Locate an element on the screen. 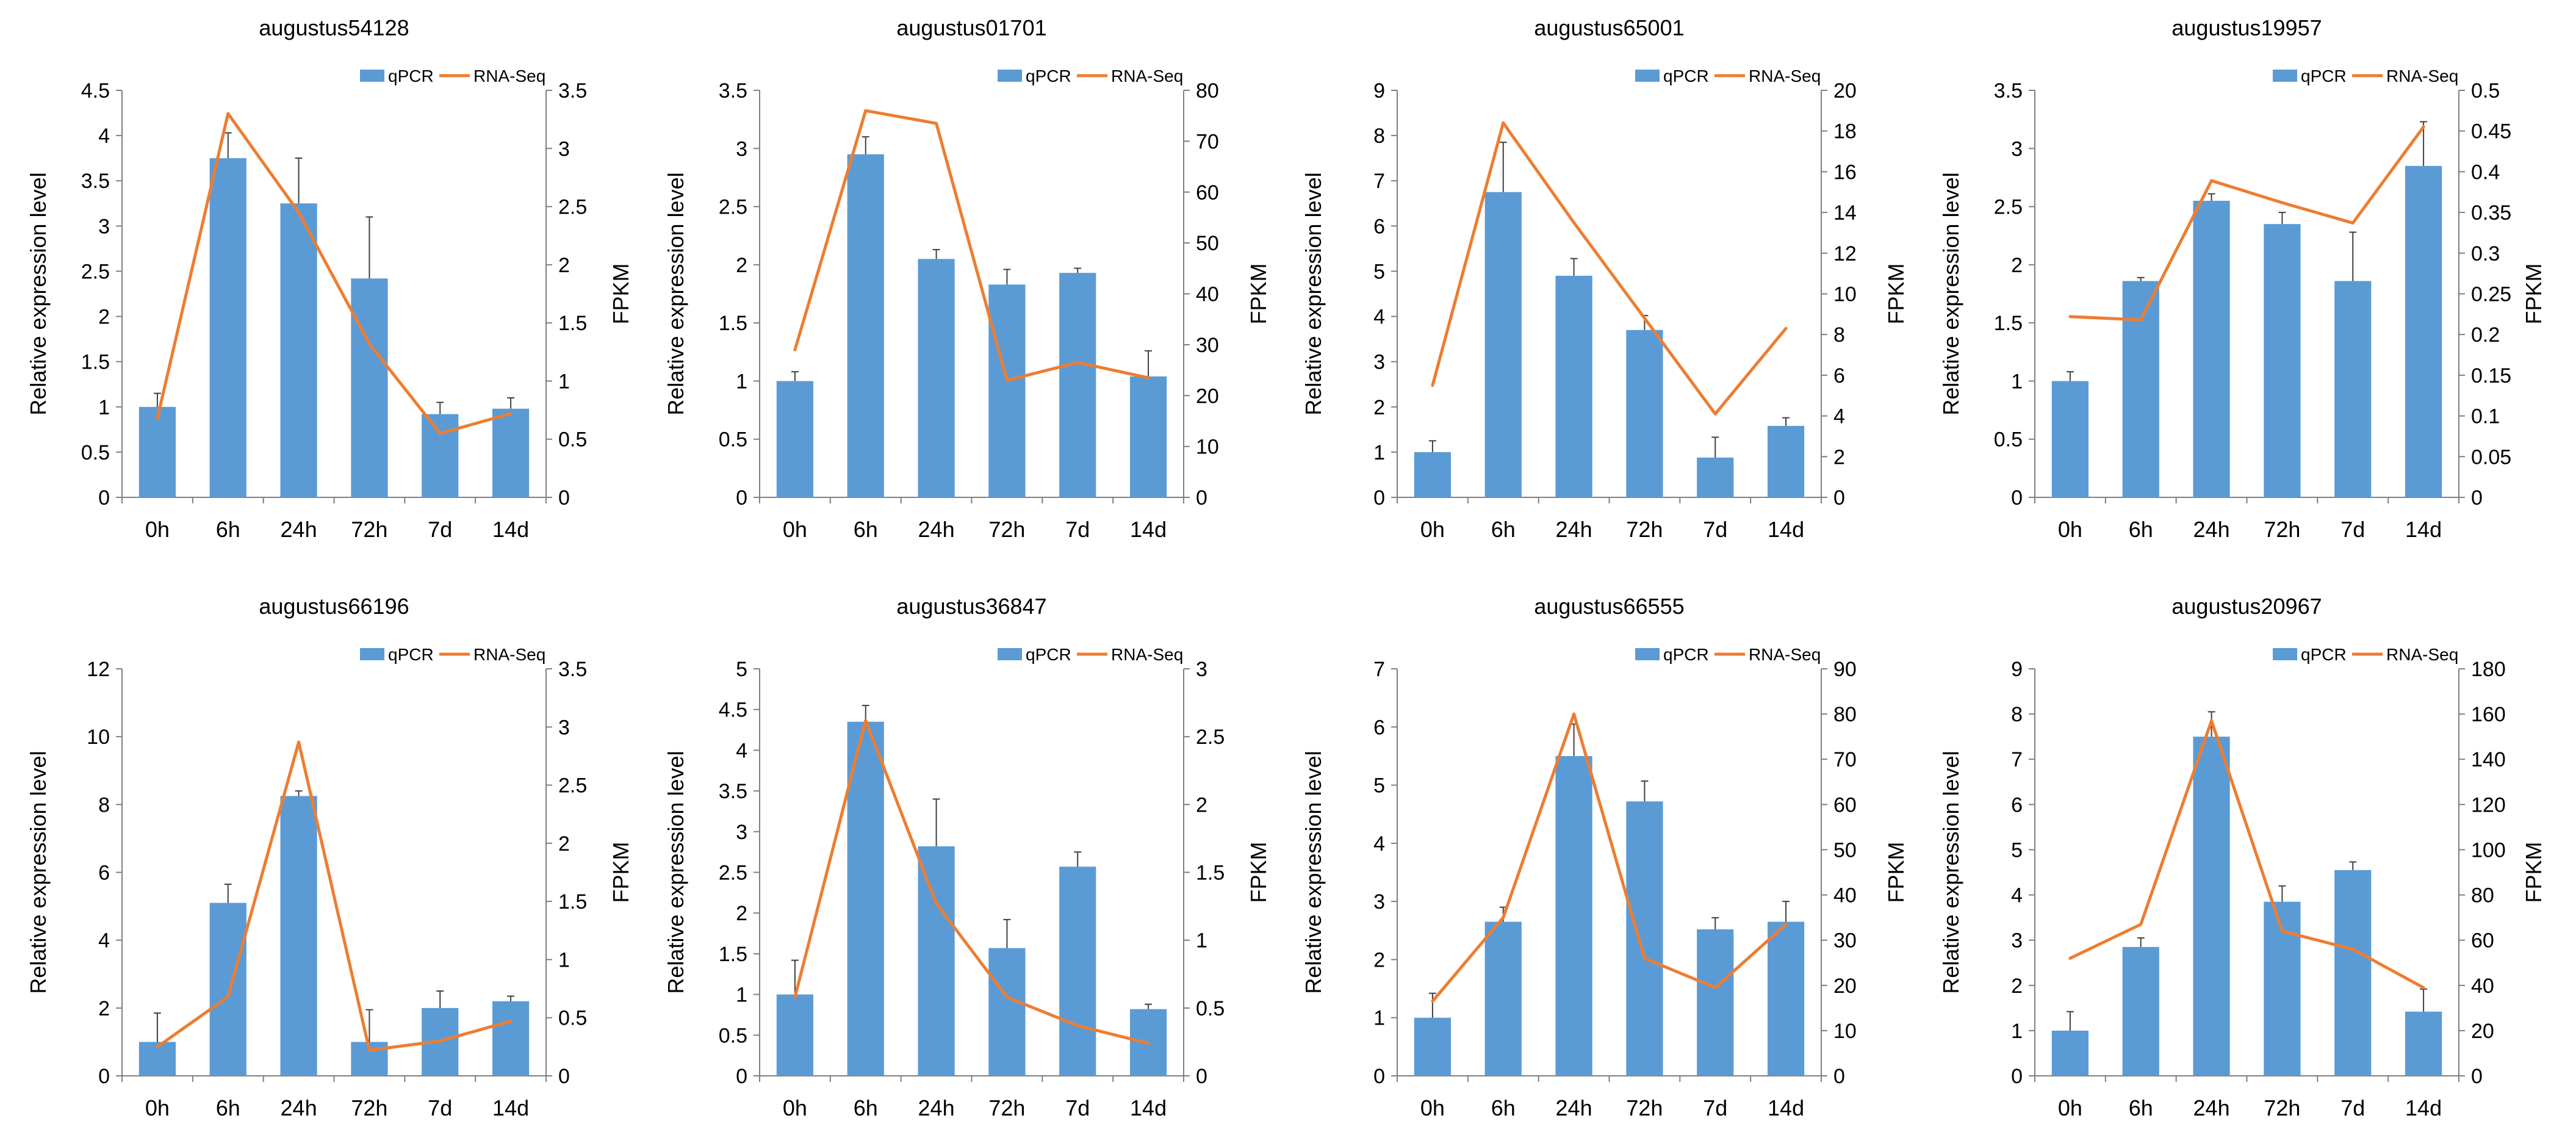 Image resolution: width=2576 pixels, height=1132 pixels. y-tick-label: 3.5 is located at coordinates (95, 181).